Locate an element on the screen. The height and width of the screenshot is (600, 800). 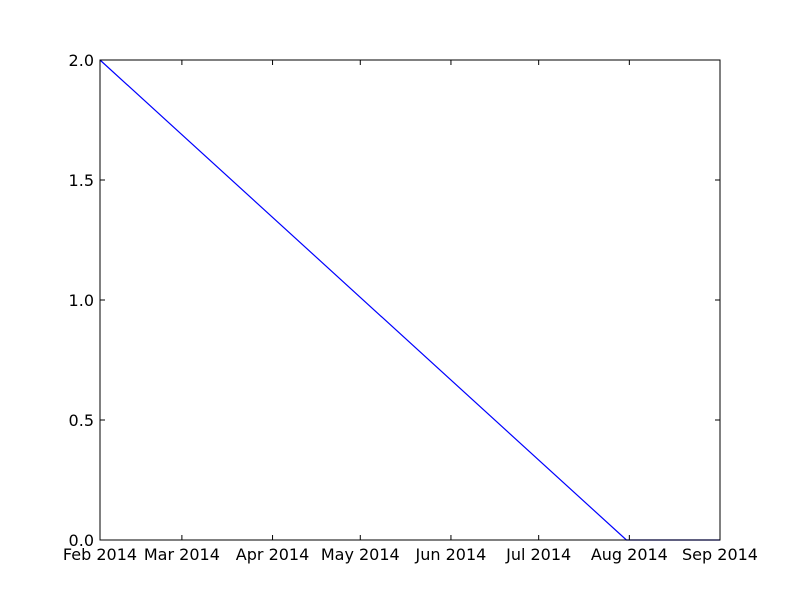
y-tick-label: 2.0 is located at coordinates (81, 60).